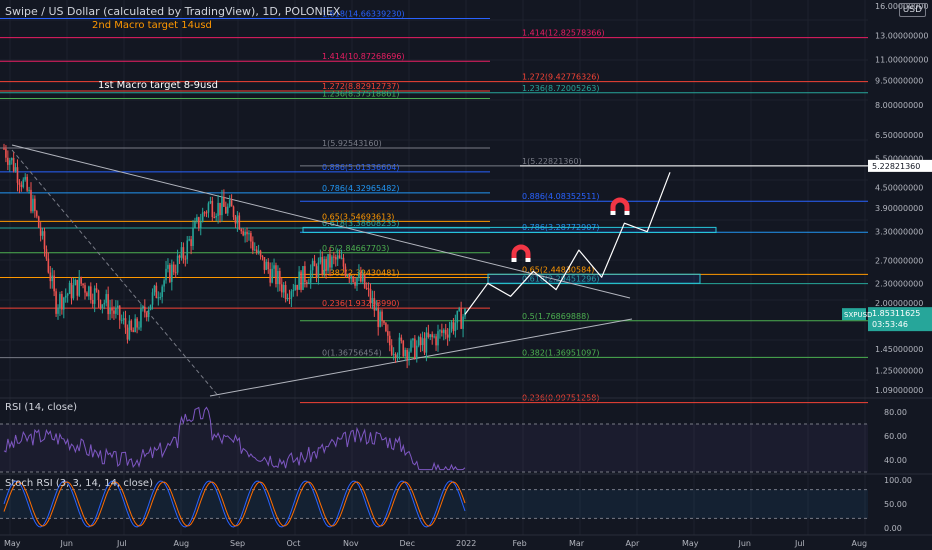  I want to click on fib-level-label: 0.618(2.29451296), so click(561, 279).